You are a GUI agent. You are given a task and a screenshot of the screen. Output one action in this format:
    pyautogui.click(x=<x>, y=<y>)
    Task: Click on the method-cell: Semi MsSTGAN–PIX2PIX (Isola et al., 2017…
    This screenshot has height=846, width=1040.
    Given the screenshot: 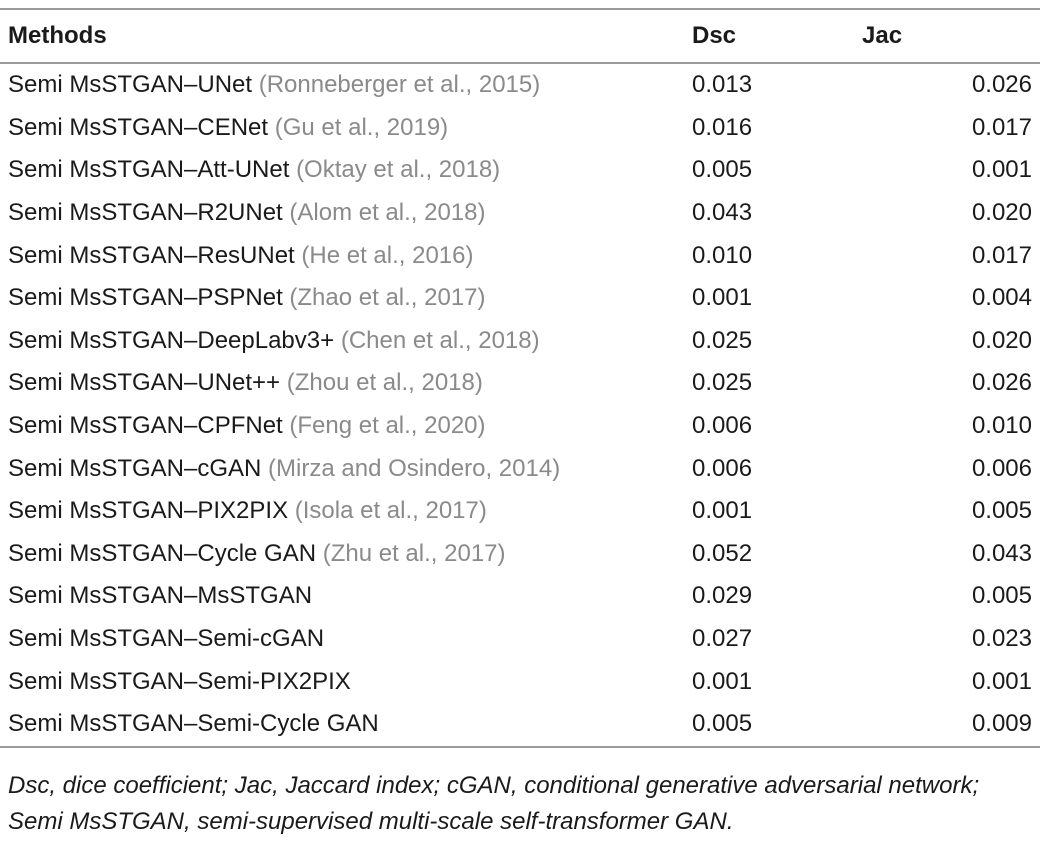 What is the action you would take?
    pyautogui.click(x=346, y=511)
    